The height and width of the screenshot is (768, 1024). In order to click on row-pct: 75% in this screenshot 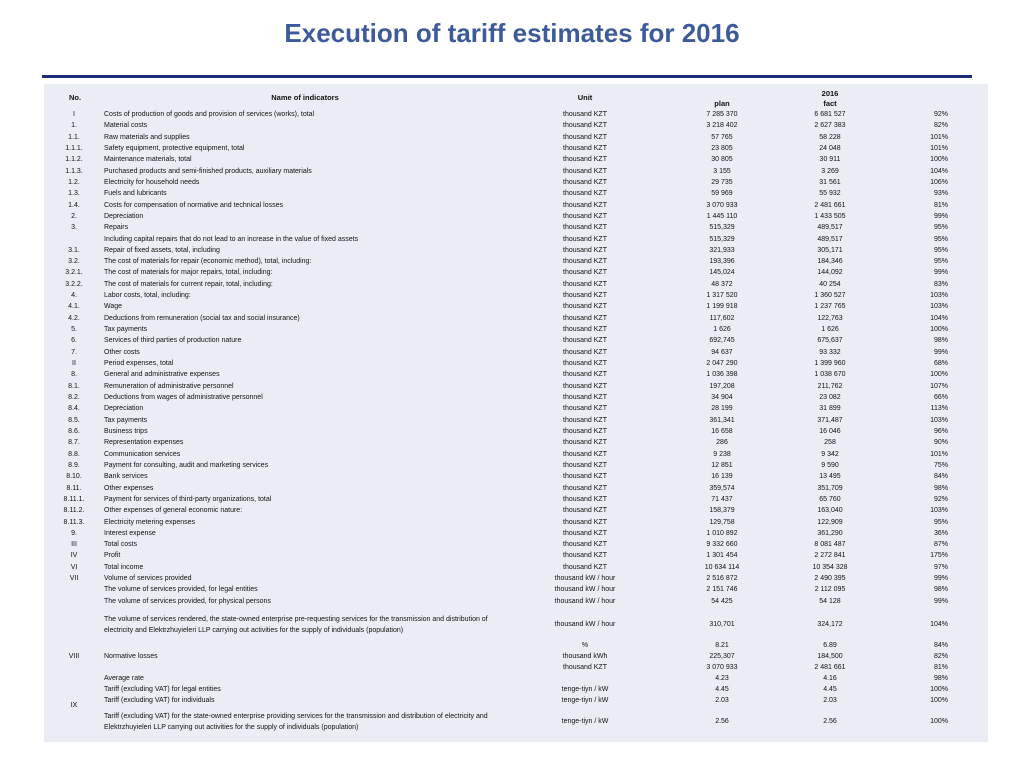, I will do `click(940, 465)`.